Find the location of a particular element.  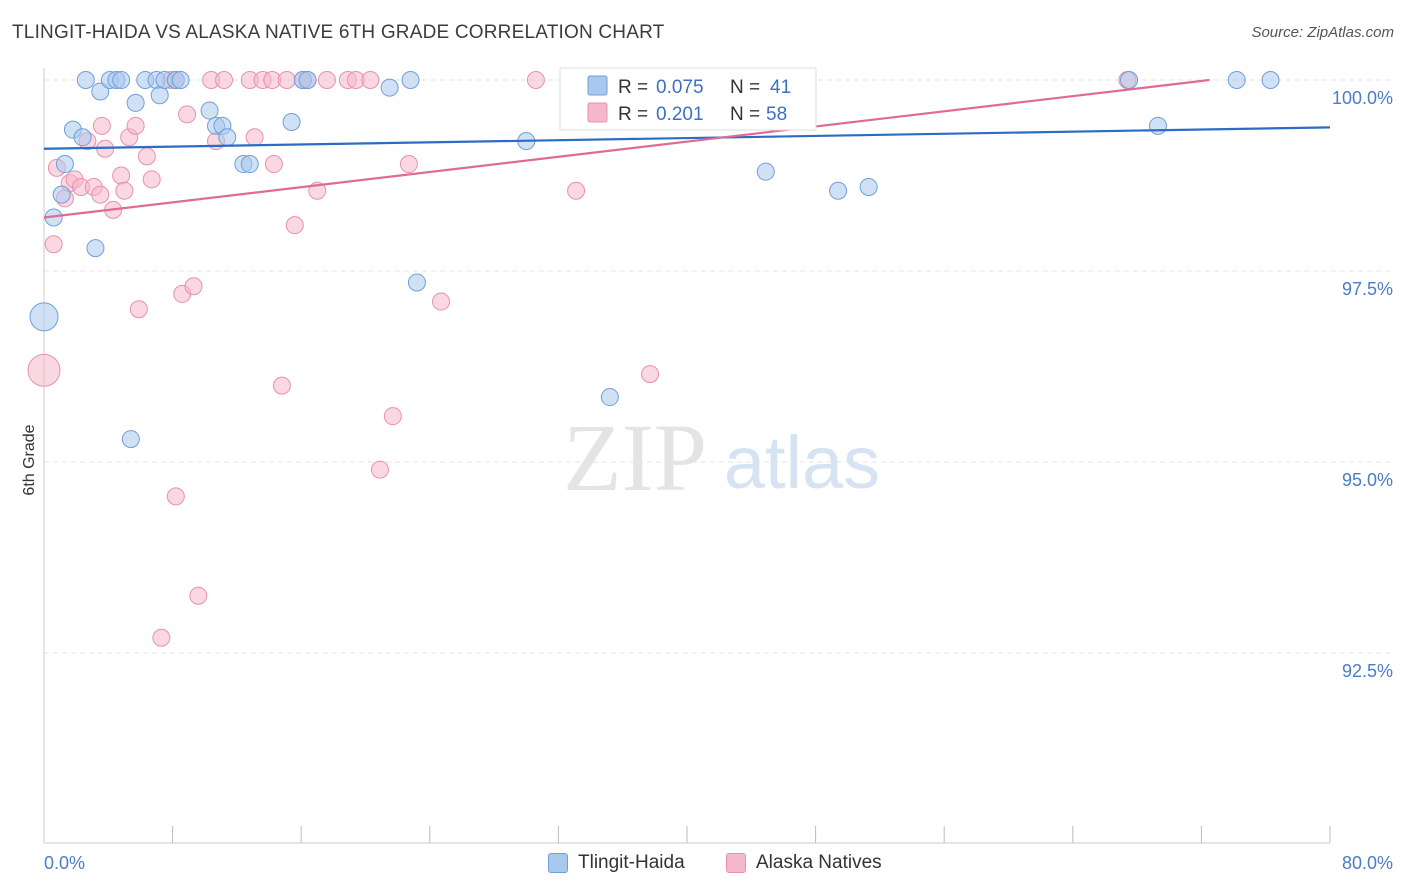

y-tick-label: 100.0% is located at coordinates (1362, 98).